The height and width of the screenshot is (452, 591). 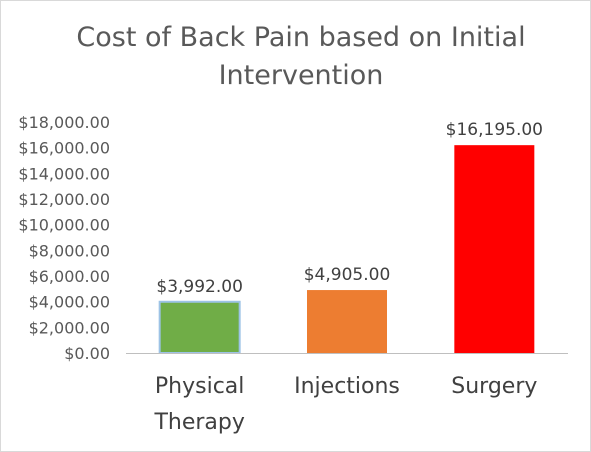 What do you see at coordinates (64, 225) in the screenshot?
I see `y-tick-label: $10,000.00` at bounding box center [64, 225].